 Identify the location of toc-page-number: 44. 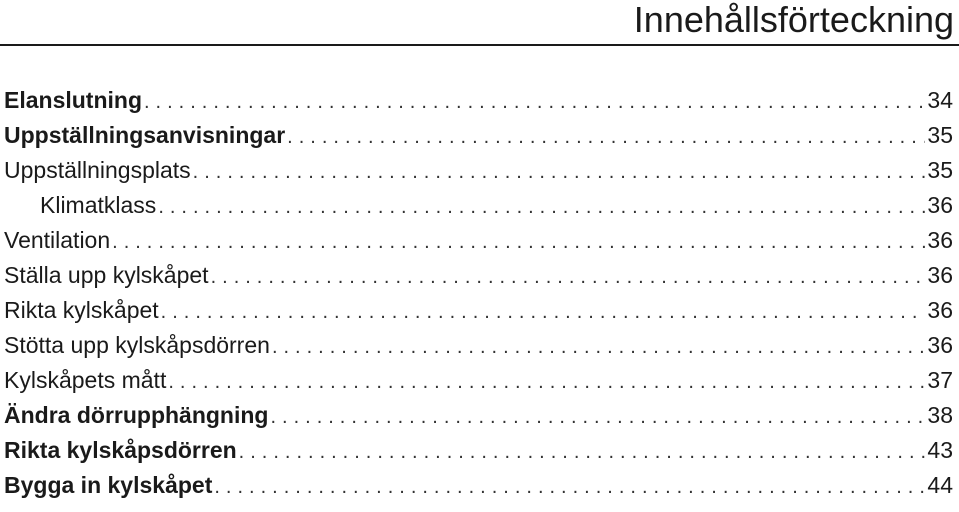
(940, 485).